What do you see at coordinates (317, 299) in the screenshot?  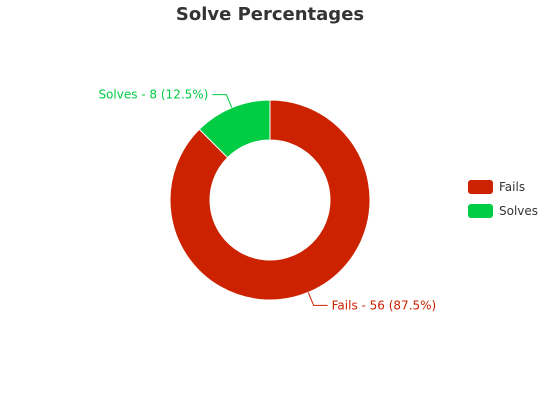 I see `leader-line-fails` at bounding box center [317, 299].